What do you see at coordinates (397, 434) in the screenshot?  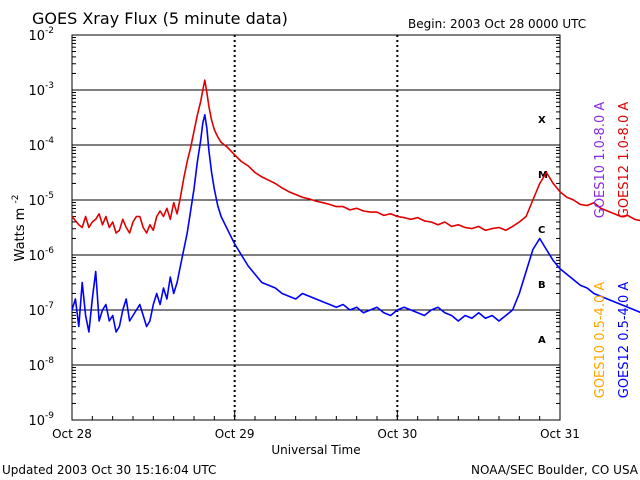 I see `x-tick-label: Oct 30` at bounding box center [397, 434].